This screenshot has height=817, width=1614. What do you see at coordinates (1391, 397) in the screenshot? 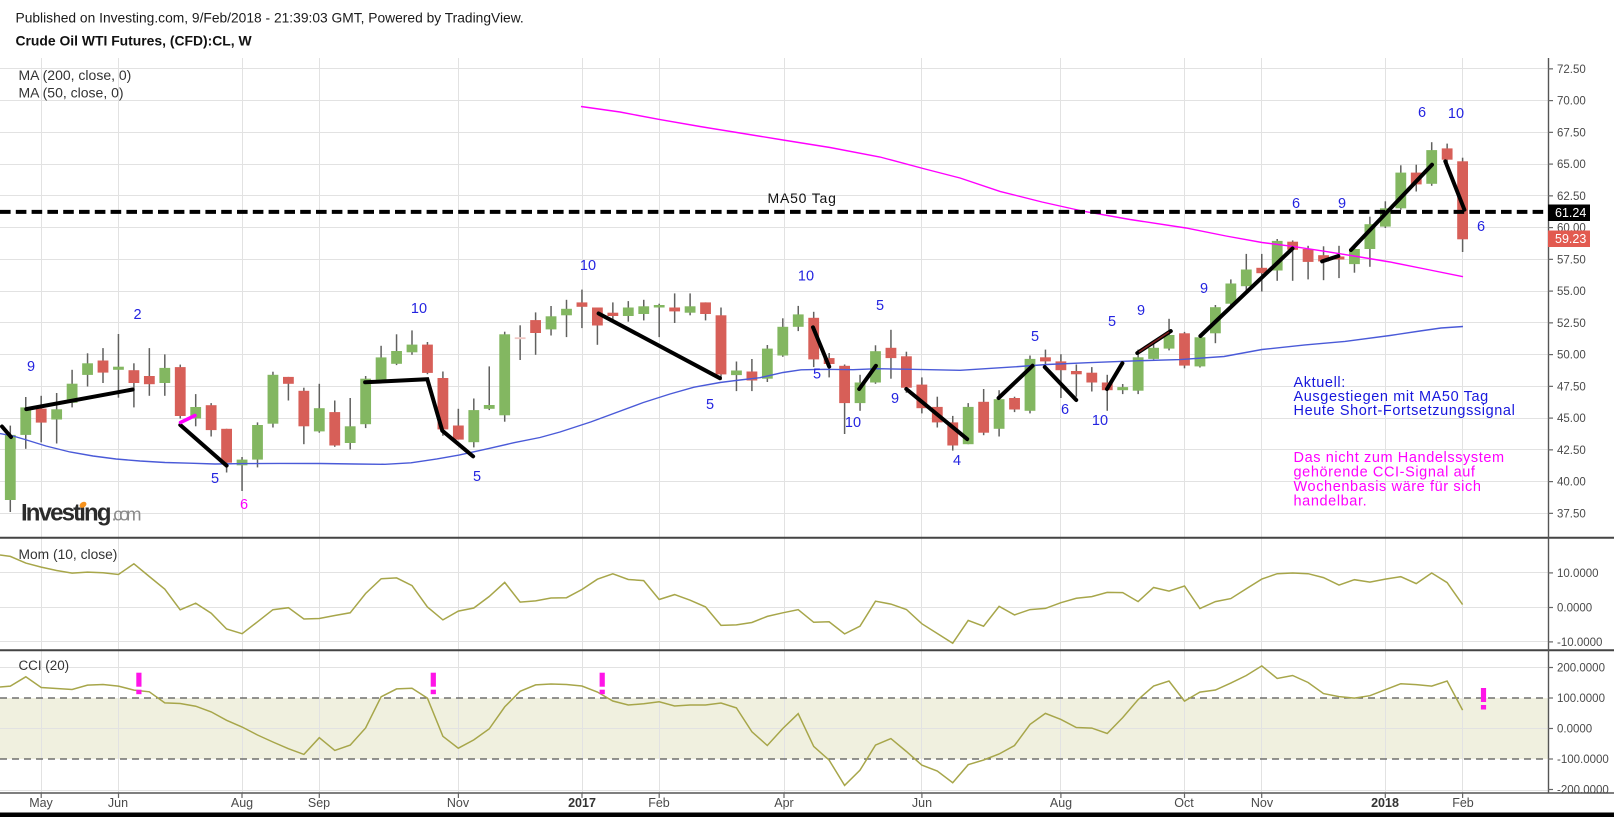
I see `svg-text: Ausgestiegen mit MA50 Tag` at bounding box center [1391, 397].